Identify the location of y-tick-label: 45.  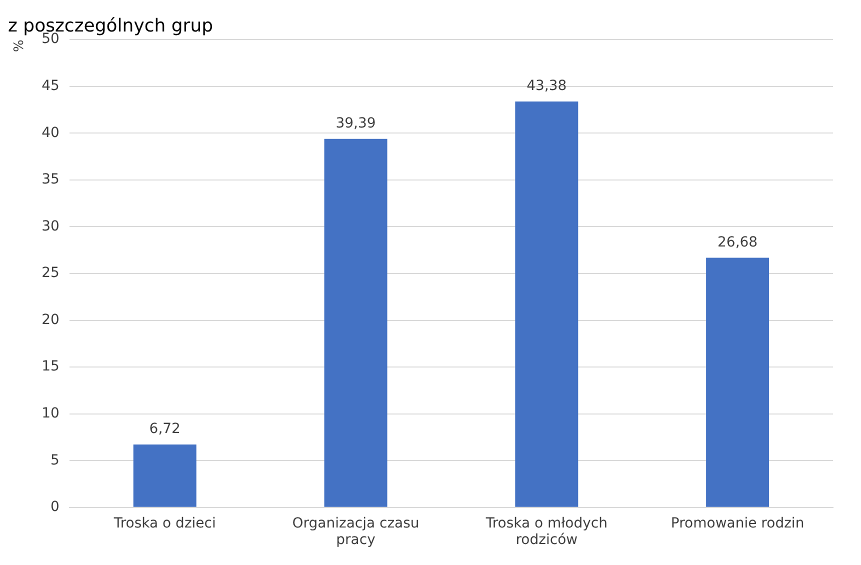
(51, 86).